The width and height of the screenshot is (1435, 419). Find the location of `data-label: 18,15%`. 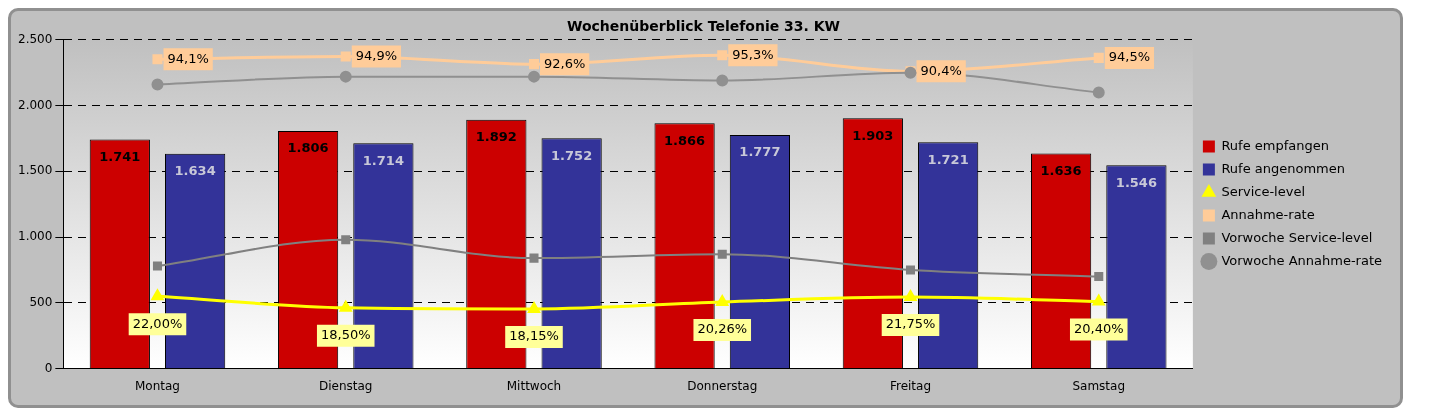

data-label: 18,15% is located at coordinates (534, 336).